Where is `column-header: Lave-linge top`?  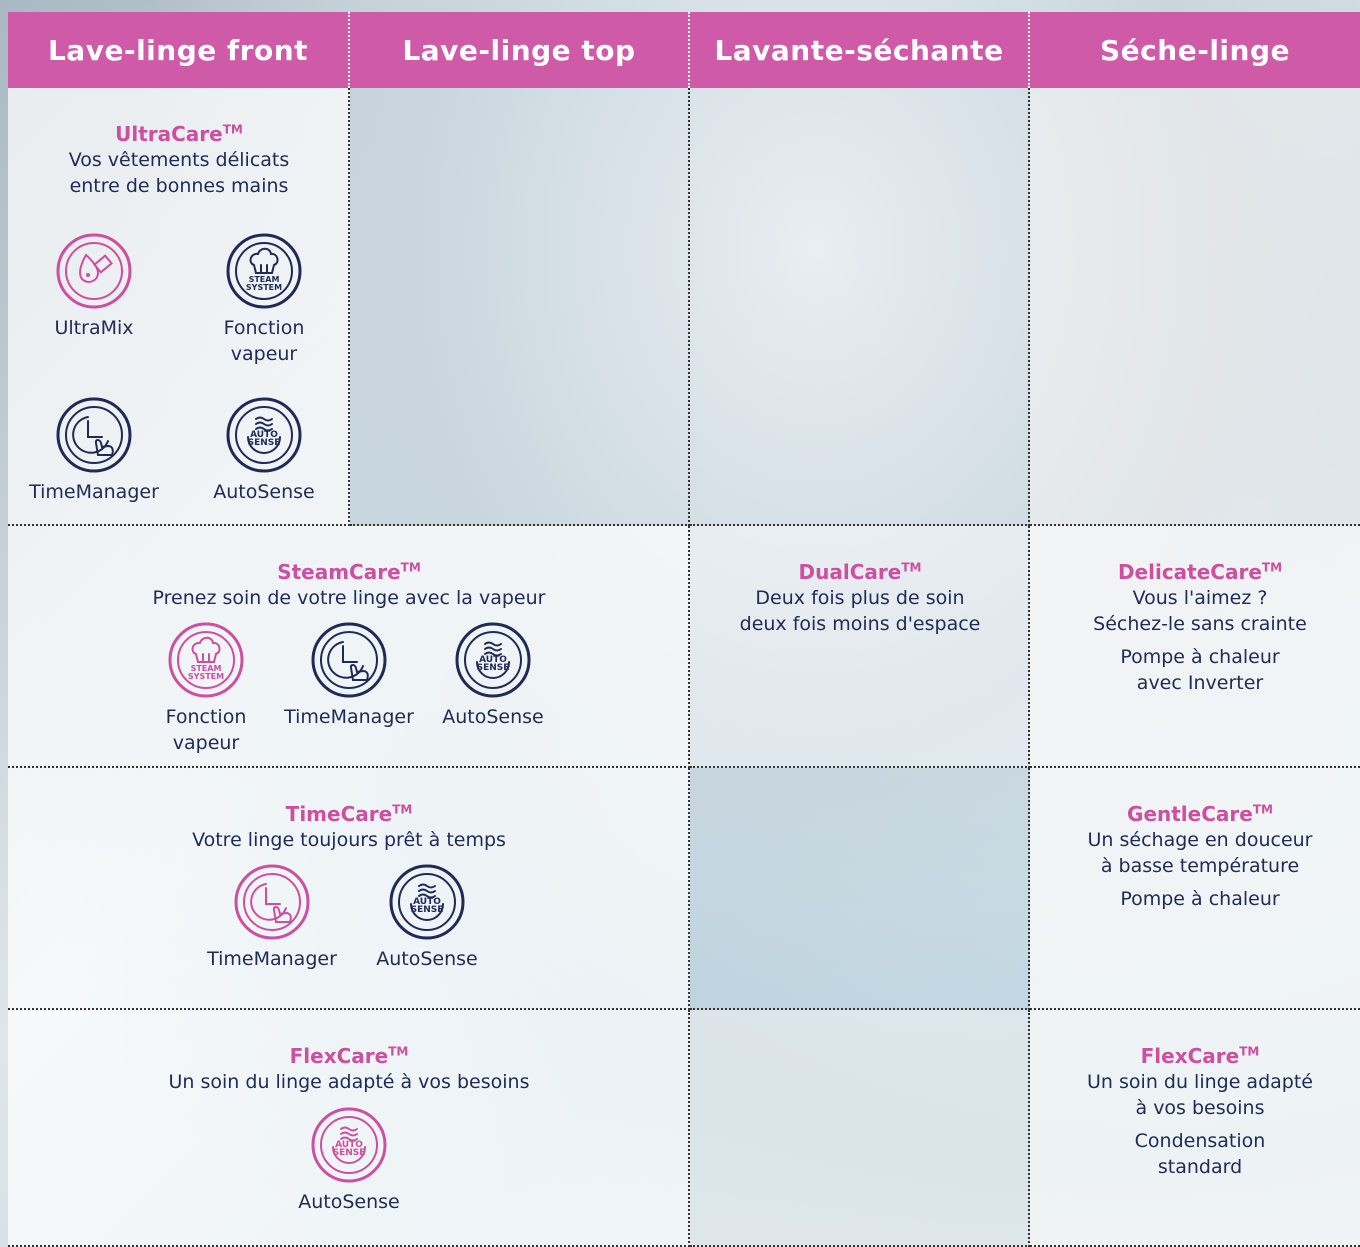 column-header: Lave-linge top is located at coordinates (520, 50).